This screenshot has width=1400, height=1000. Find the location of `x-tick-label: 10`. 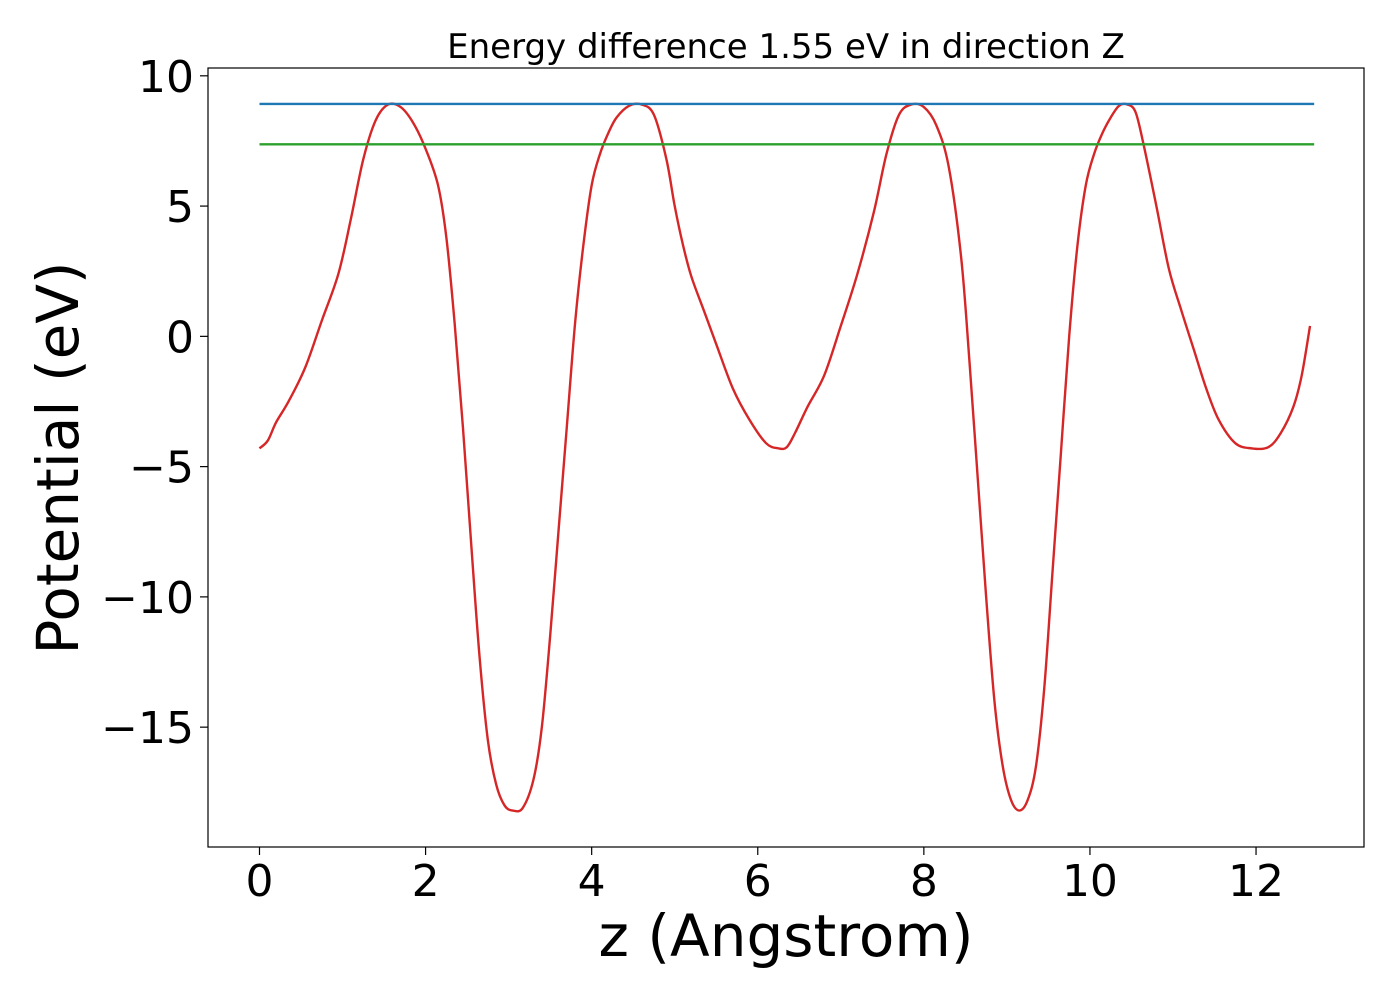

x-tick-label: 10 is located at coordinates (1090, 881).